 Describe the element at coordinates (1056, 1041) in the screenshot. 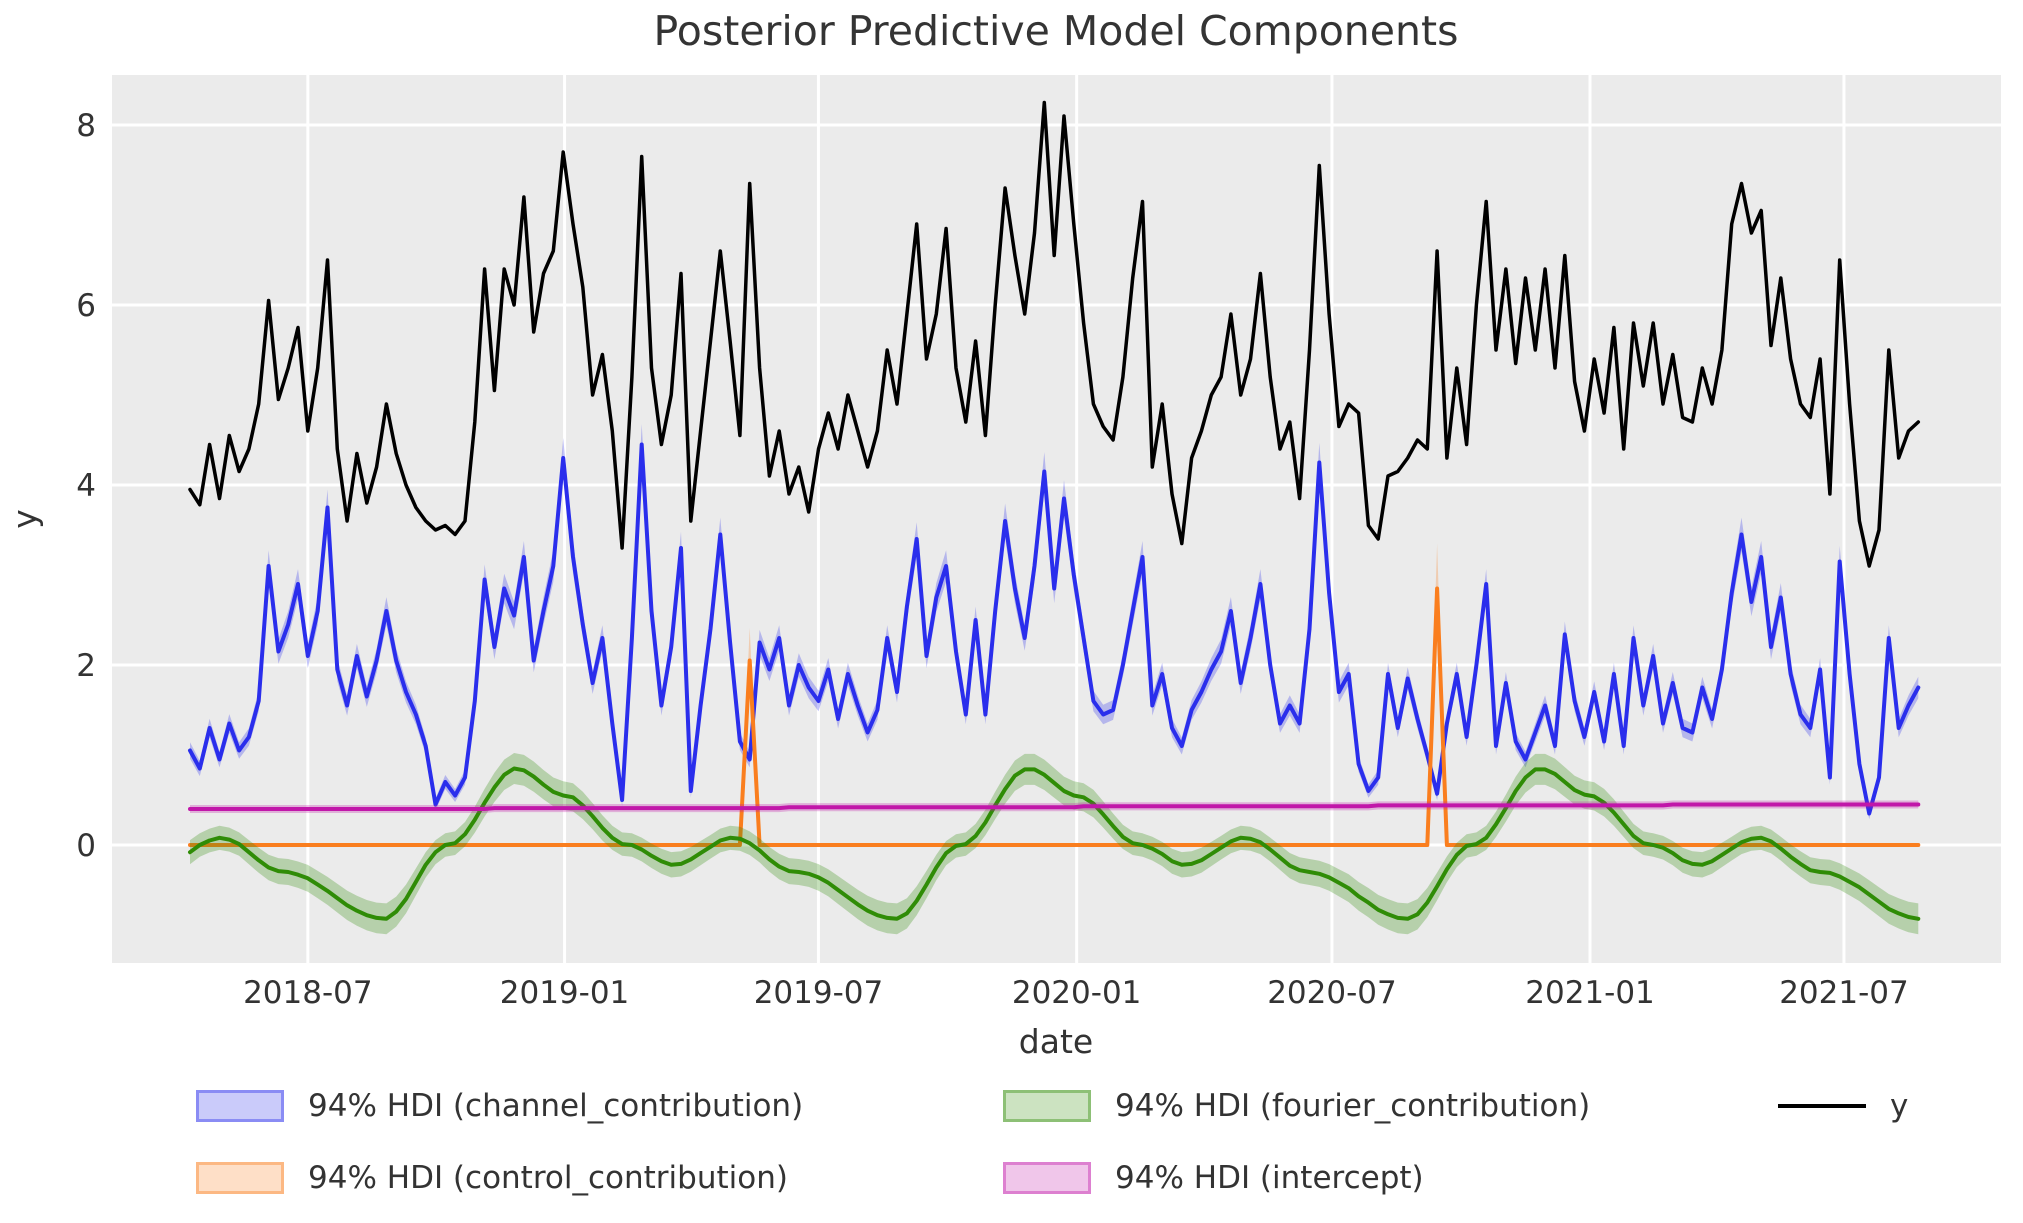

I see `x-axis-label: date` at that location.